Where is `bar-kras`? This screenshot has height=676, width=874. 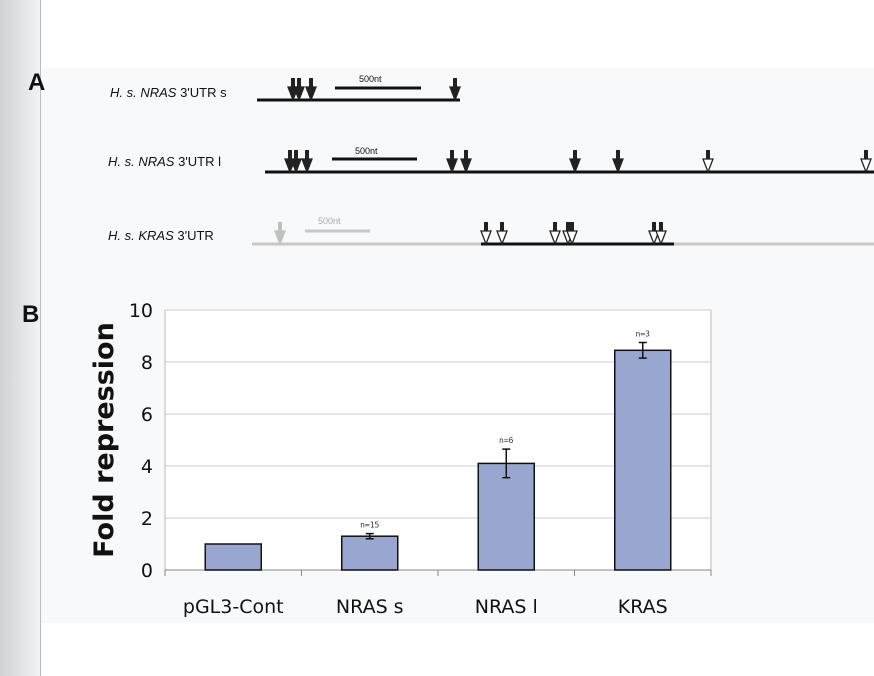 bar-kras is located at coordinates (643, 460).